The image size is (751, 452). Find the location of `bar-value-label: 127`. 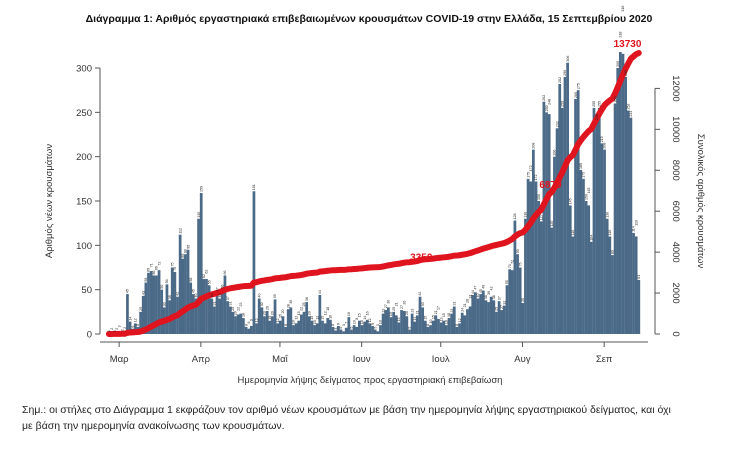

bar-value-label: 127 is located at coordinates (541, 217).